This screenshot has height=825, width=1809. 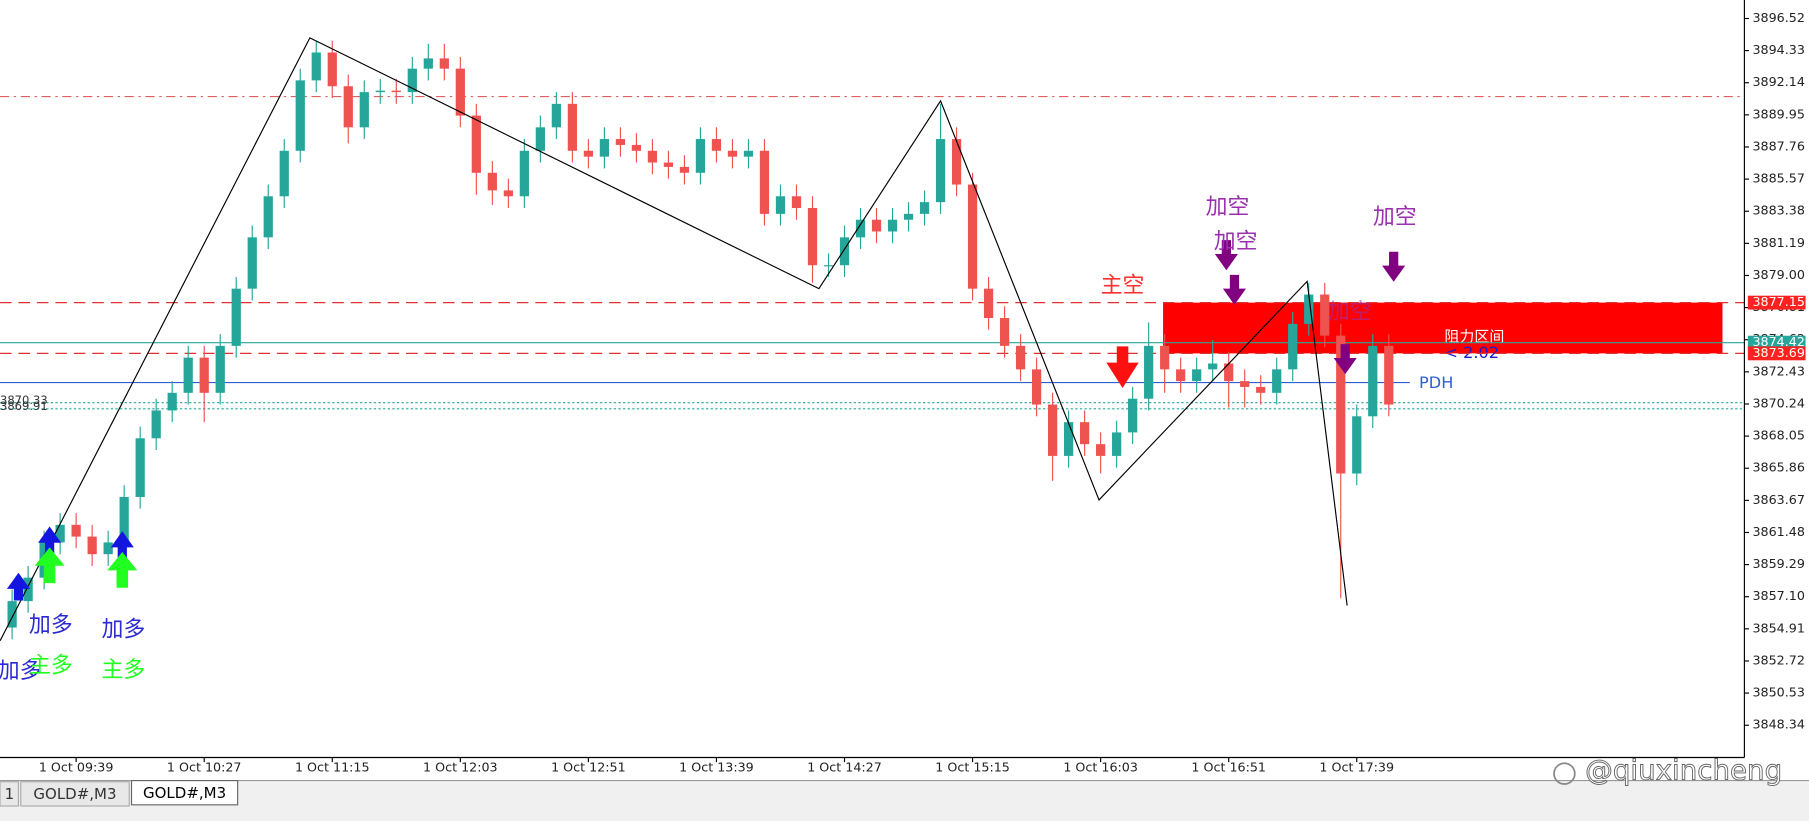 I want to click on x-tick-label: 1 Oct 11:15, so click(x=332, y=766).